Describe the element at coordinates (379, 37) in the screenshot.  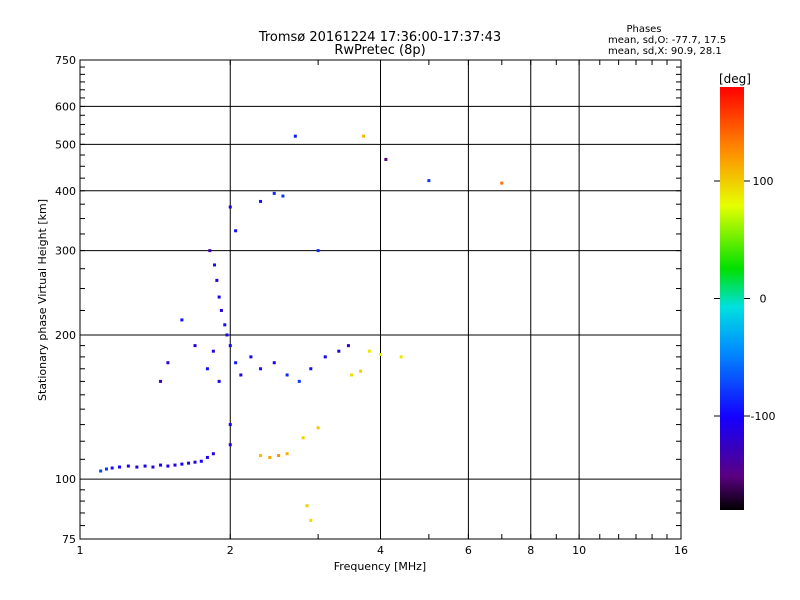
I see `chart-title: Tromsø 20161224 17:36:00-17:37:43` at that location.